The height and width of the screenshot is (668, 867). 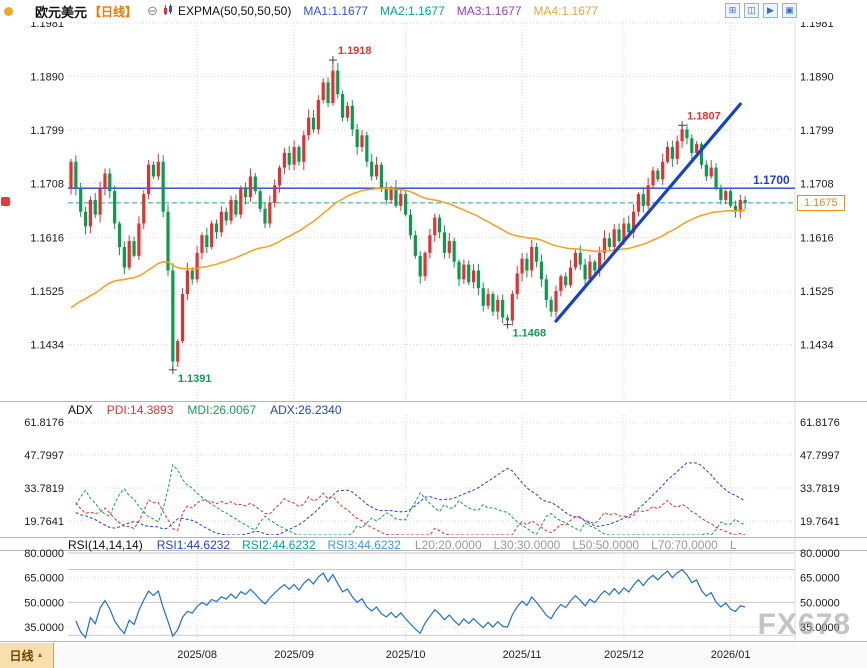 What do you see at coordinates (761, 10) in the screenshot?
I see `window-layout-icons: ⊞ ◫ ▶ ▣` at bounding box center [761, 10].